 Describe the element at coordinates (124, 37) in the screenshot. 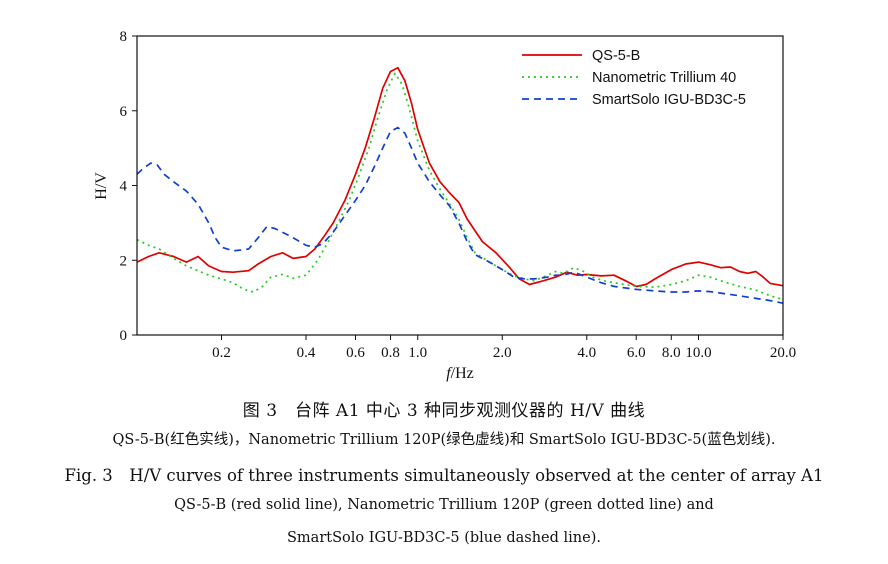

I see `y-tick-label: 8` at that location.